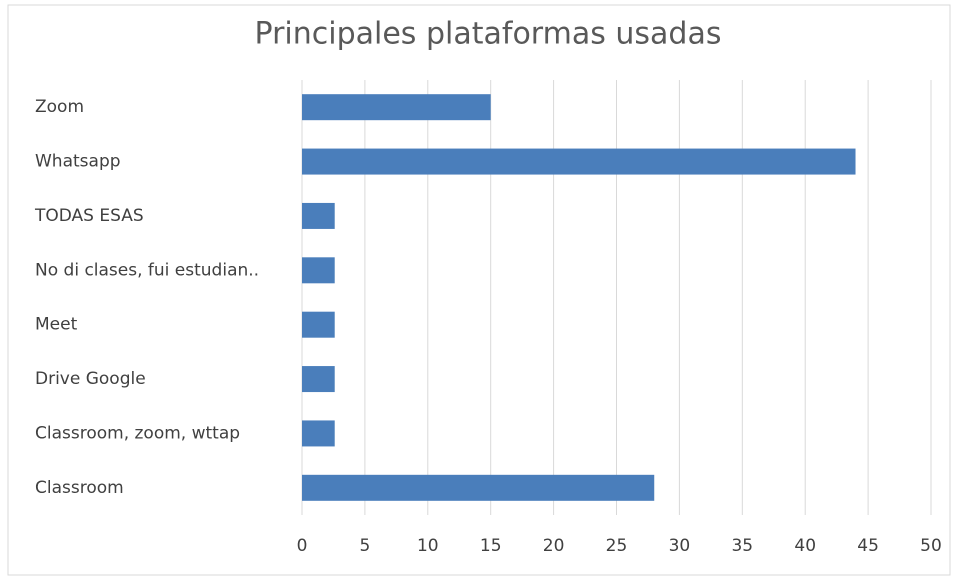  What do you see at coordinates (79, 488) in the screenshot?
I see `y-tick-label: Classroom` at bounding box center [79, 488].